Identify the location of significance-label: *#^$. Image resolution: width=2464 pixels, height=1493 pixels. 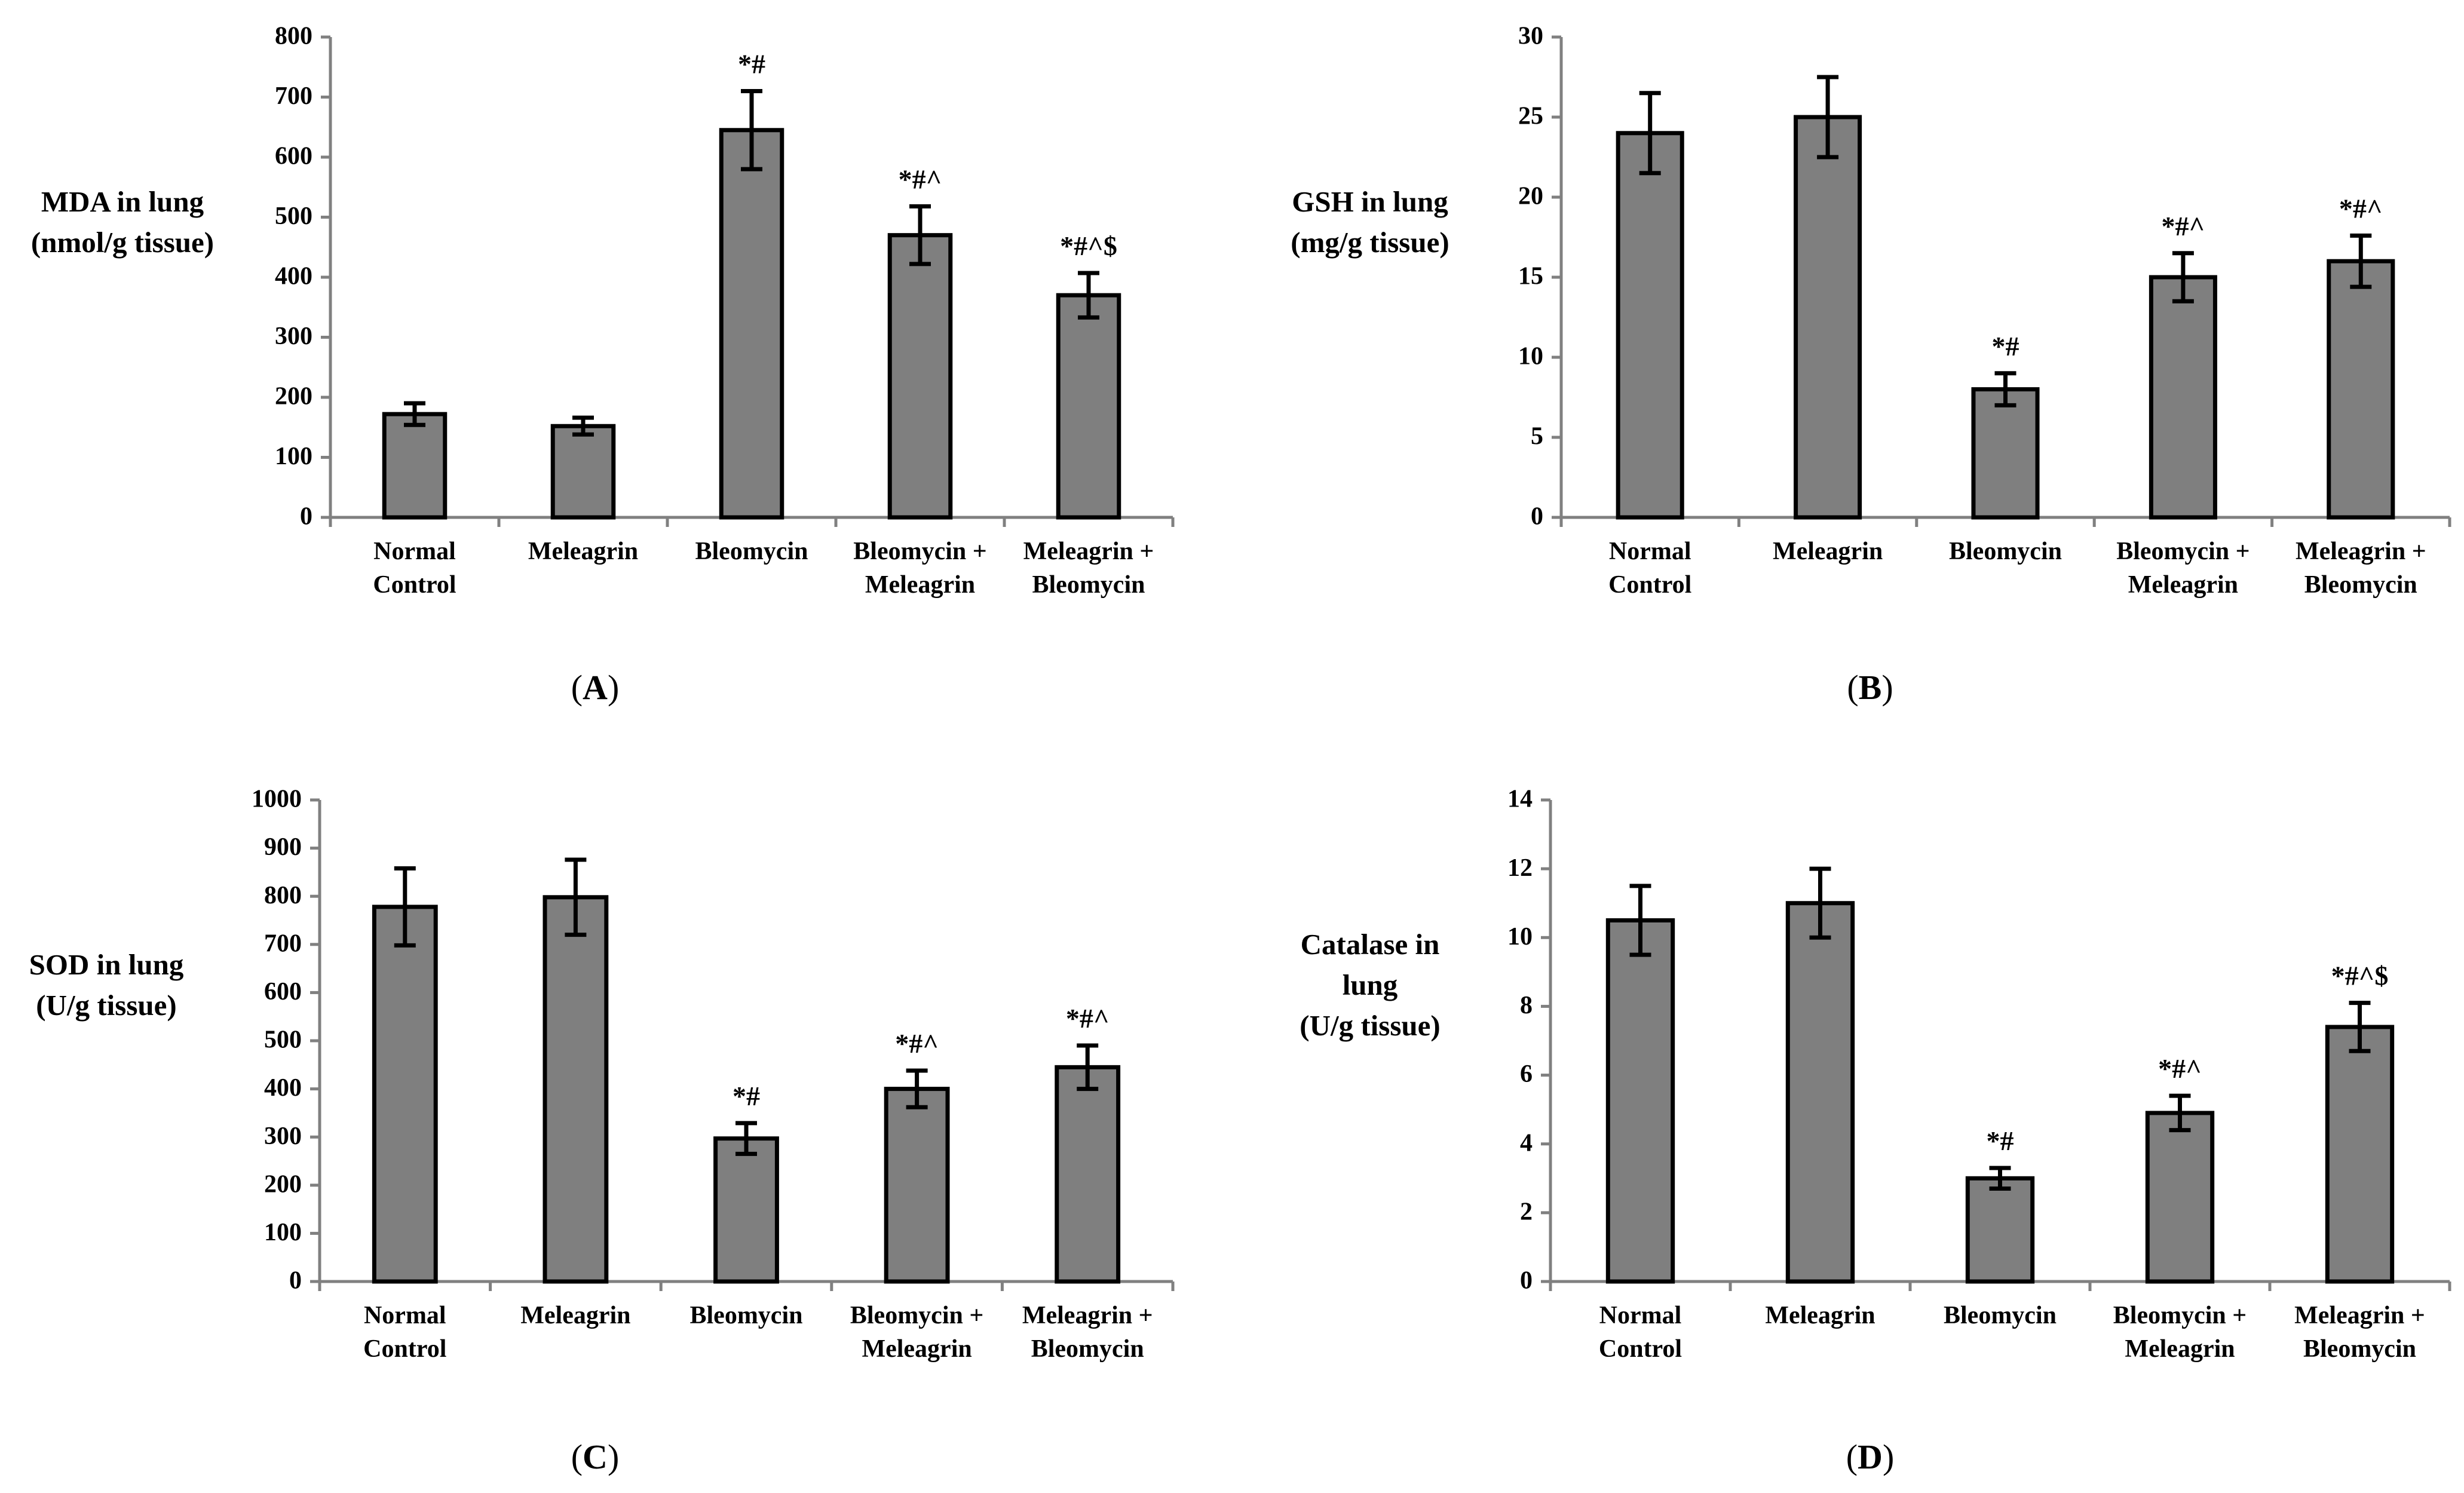
(2360, 976).